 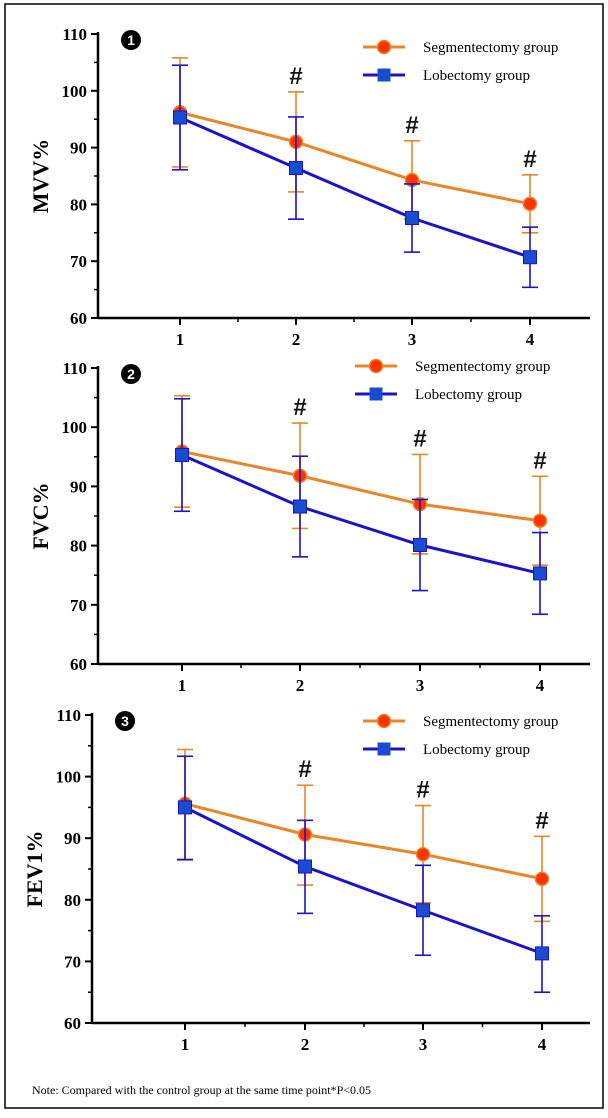 What do you see at coordinates (40, 176) in the screenshot?
I see `y-axis-label: MVV%` at bounding box center [40, 176].